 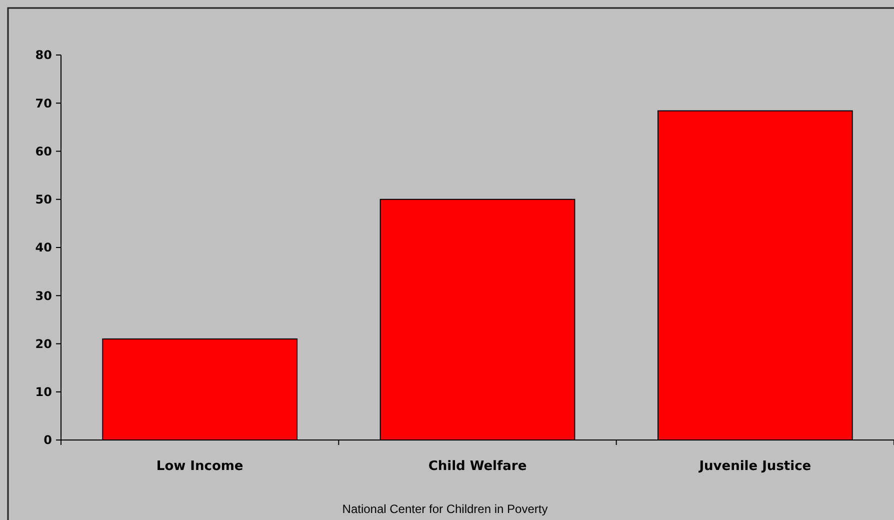 I want to click on y-tick-label: 80, so click(x=43, y=55).